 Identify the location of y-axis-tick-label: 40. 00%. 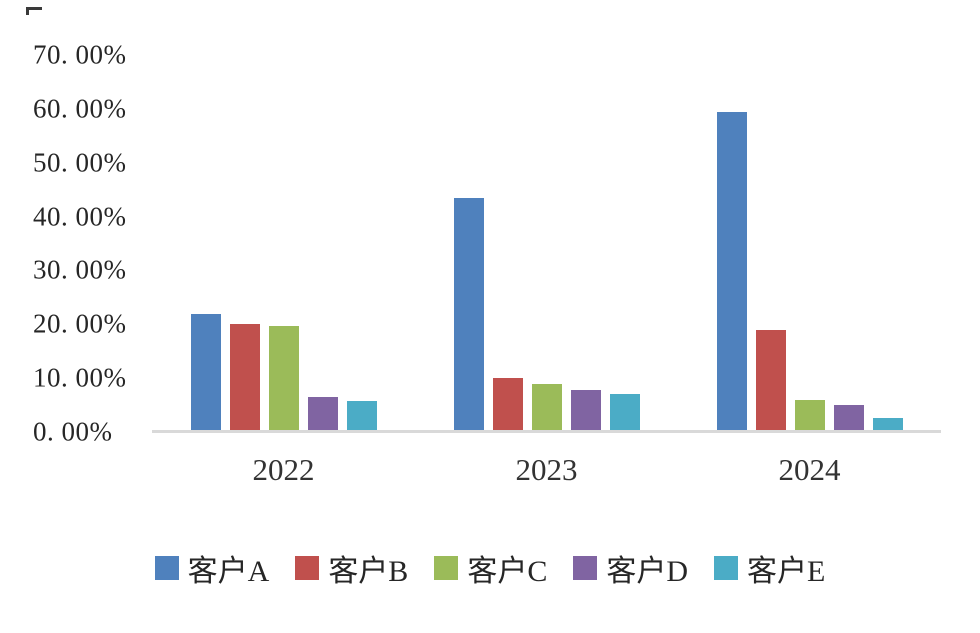
(80, 216).